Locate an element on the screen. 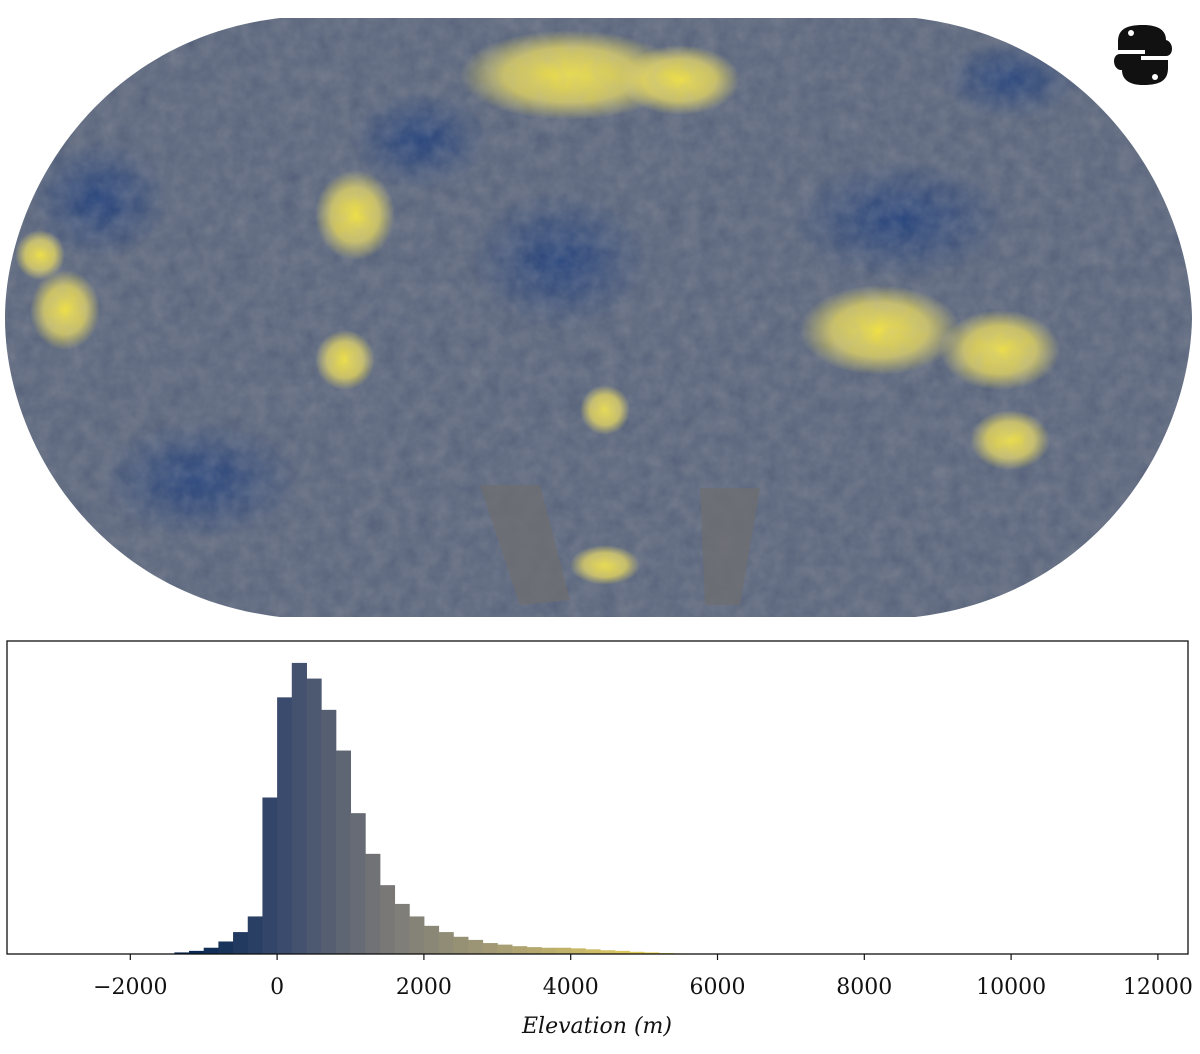  x-tick-label: 10000 is located at coordinates (1011, 987).